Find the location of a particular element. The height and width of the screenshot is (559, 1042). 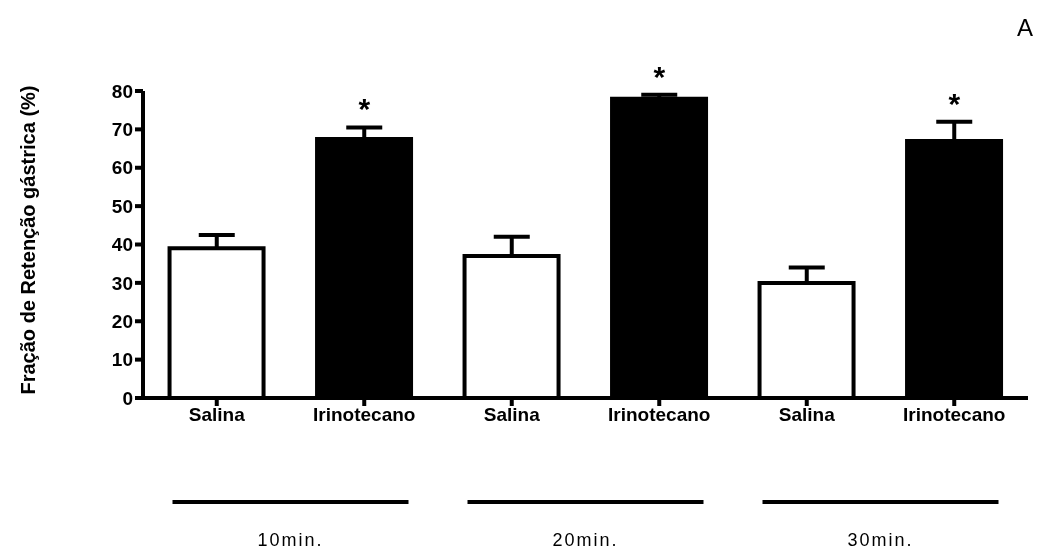

text: A is located at coordinates (1024, 27).